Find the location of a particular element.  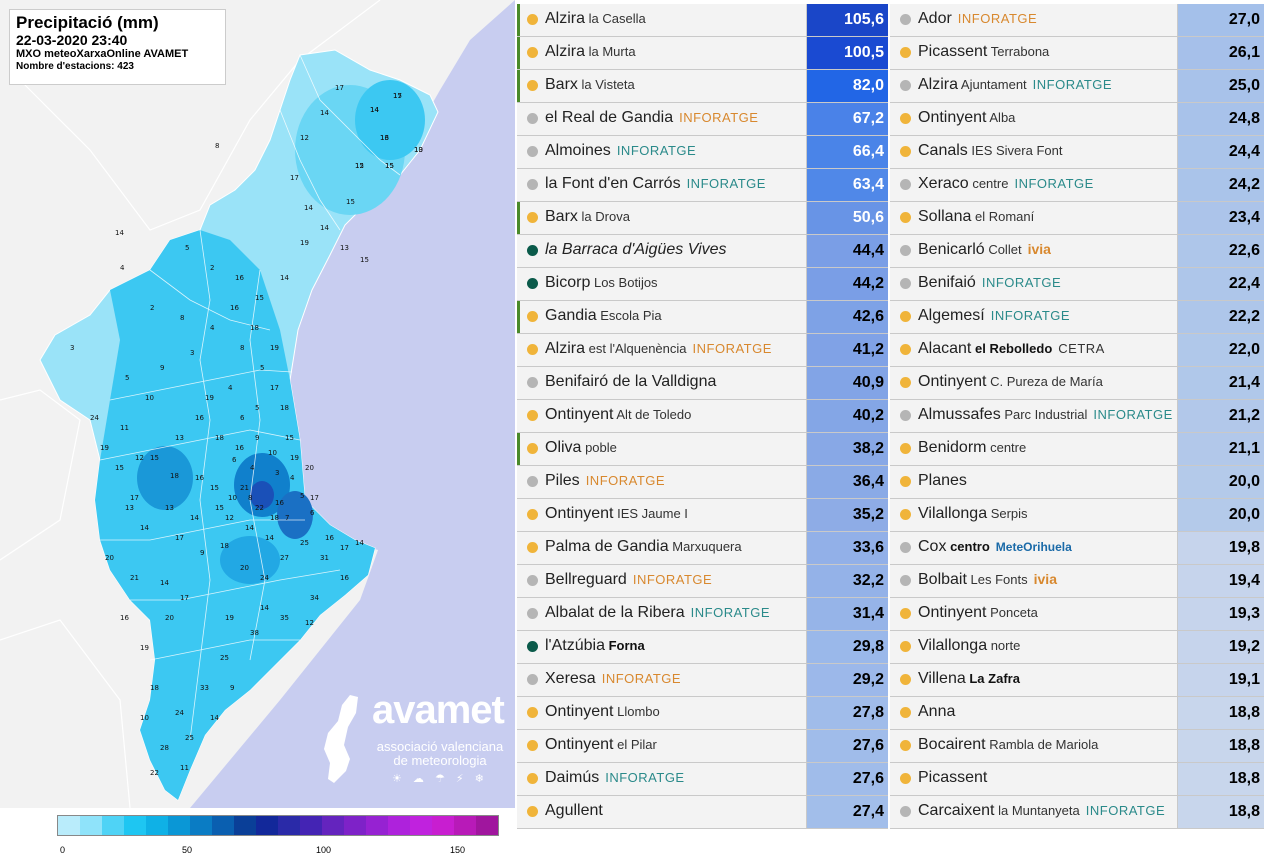

station-label: Alzira Ajuntament INFORATGE is located at coordinates (1015, 85).